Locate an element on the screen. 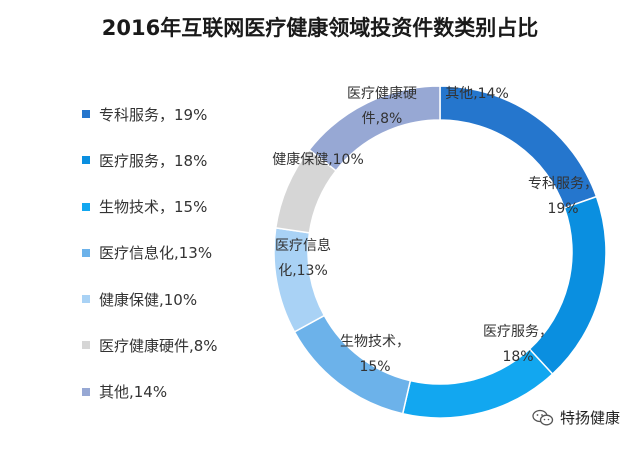  legend-item-7: 其他,14% is located at coordinates (150, 392).